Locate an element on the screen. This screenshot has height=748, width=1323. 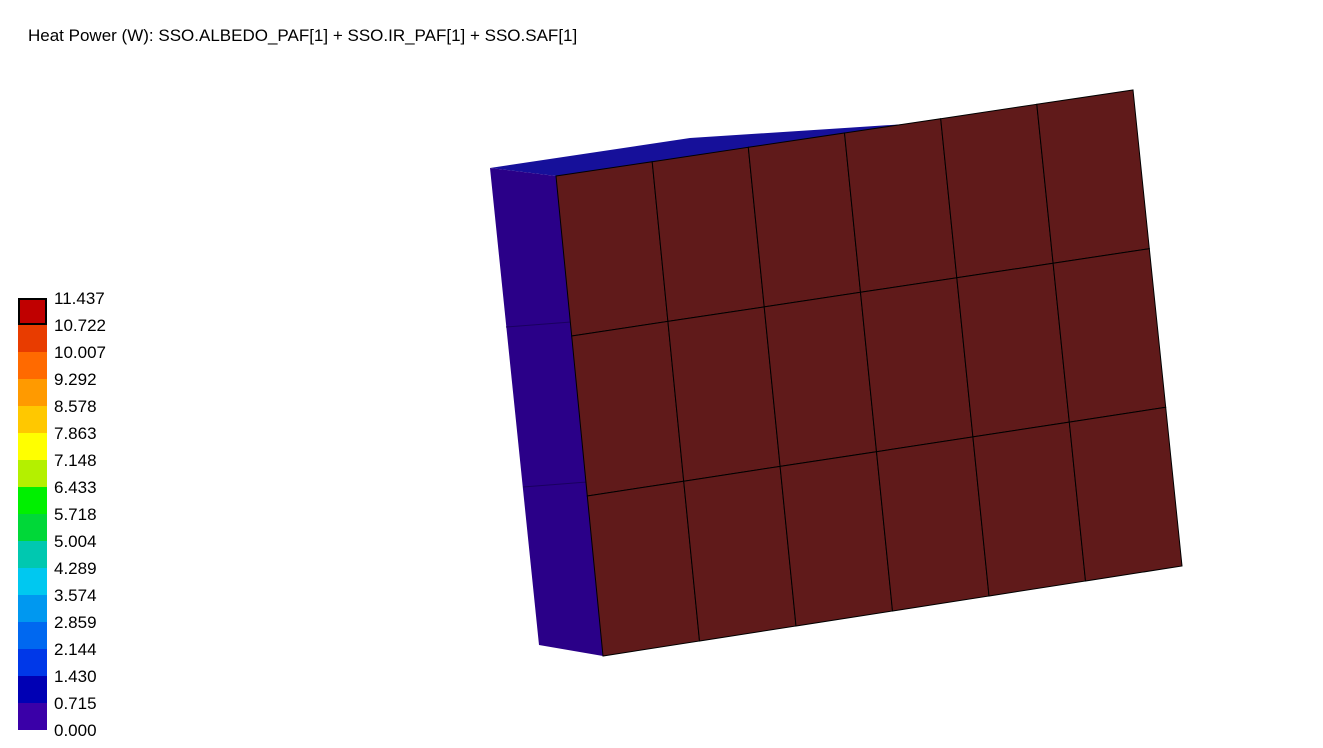
legend-value: 7.148 is located at coordinates (75, 460).